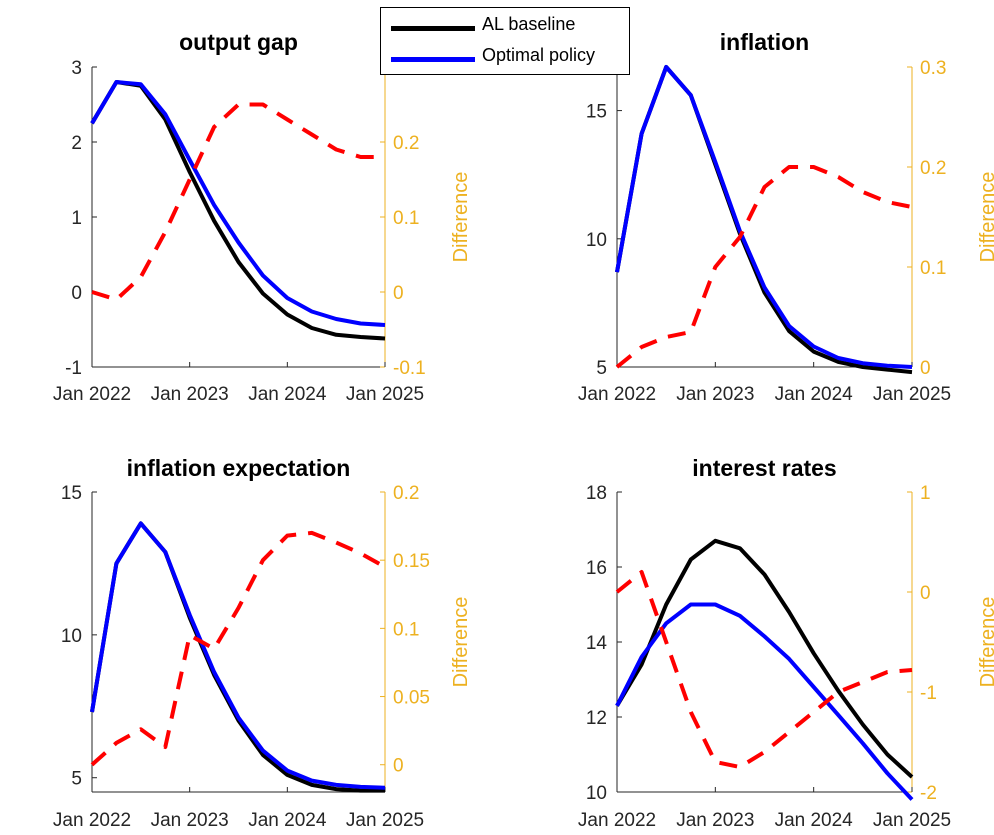 Image resolution: width=994 pixels, height=835 pixels. I want to click on panel-title: output gap, so click(238, 42).